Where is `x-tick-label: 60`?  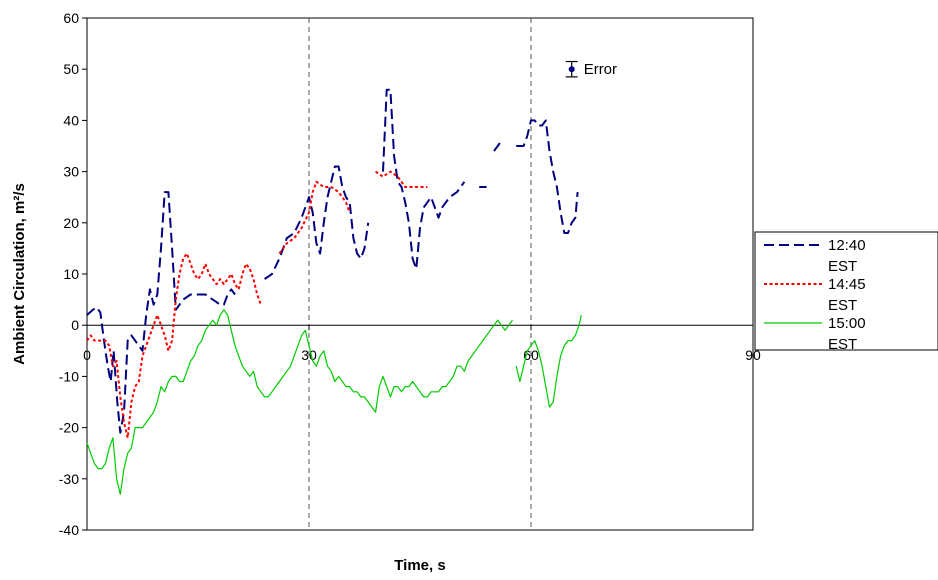 x-tick-label: 60 is located at coordinates (531, 355).